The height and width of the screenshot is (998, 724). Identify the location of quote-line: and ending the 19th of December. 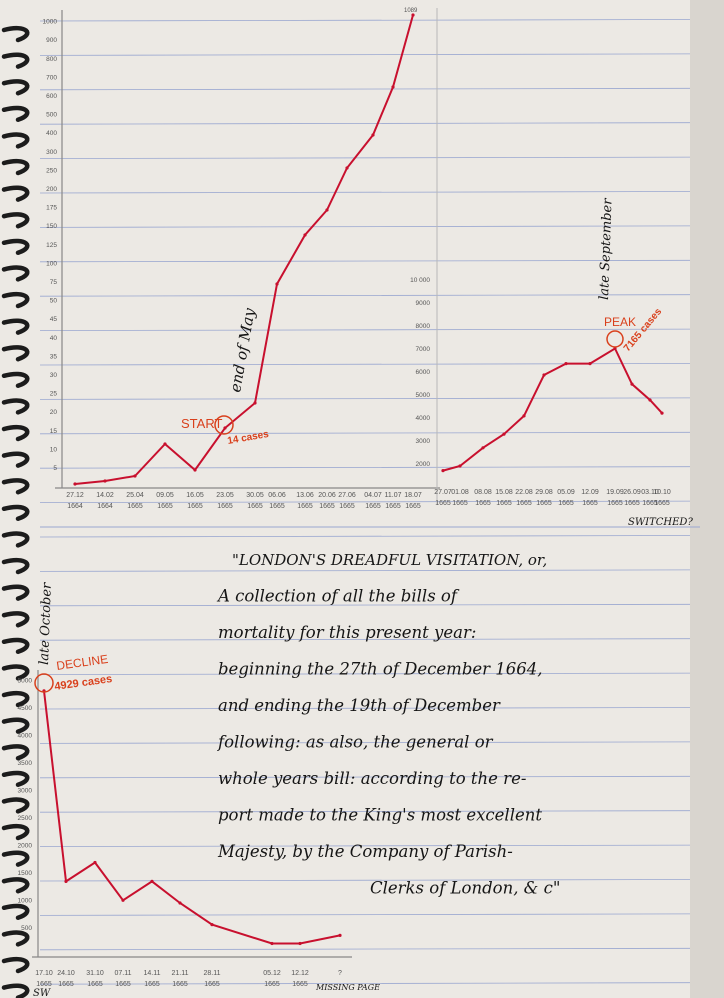
(359, 705).